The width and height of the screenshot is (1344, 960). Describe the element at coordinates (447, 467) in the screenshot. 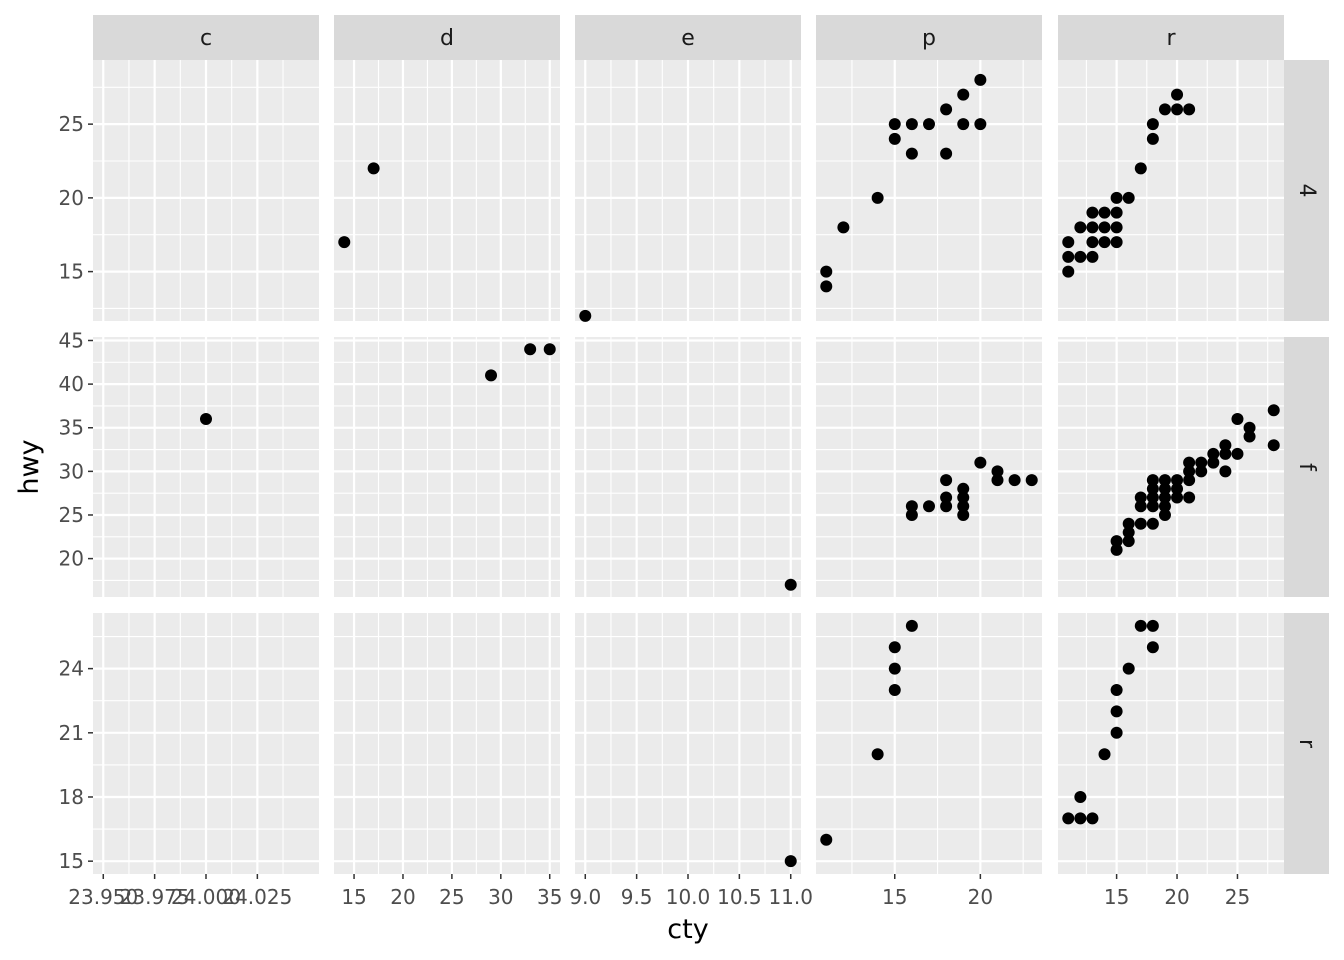

I see `panel-f-d` at that location.